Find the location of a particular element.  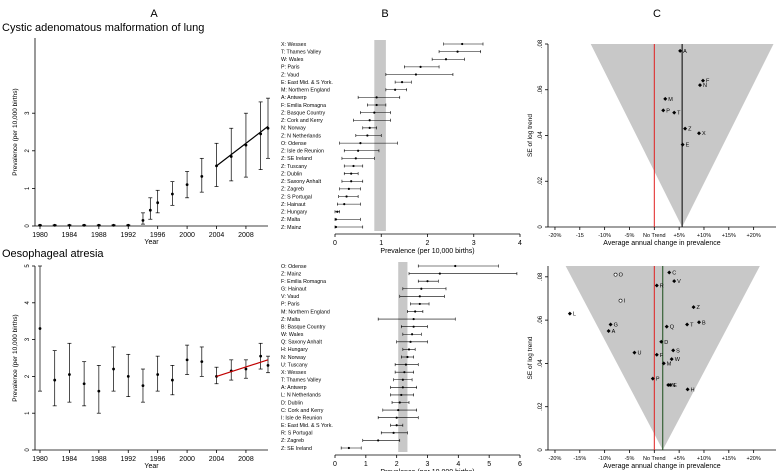

y-tick-label: .08 is located at coordinates (541, 43).